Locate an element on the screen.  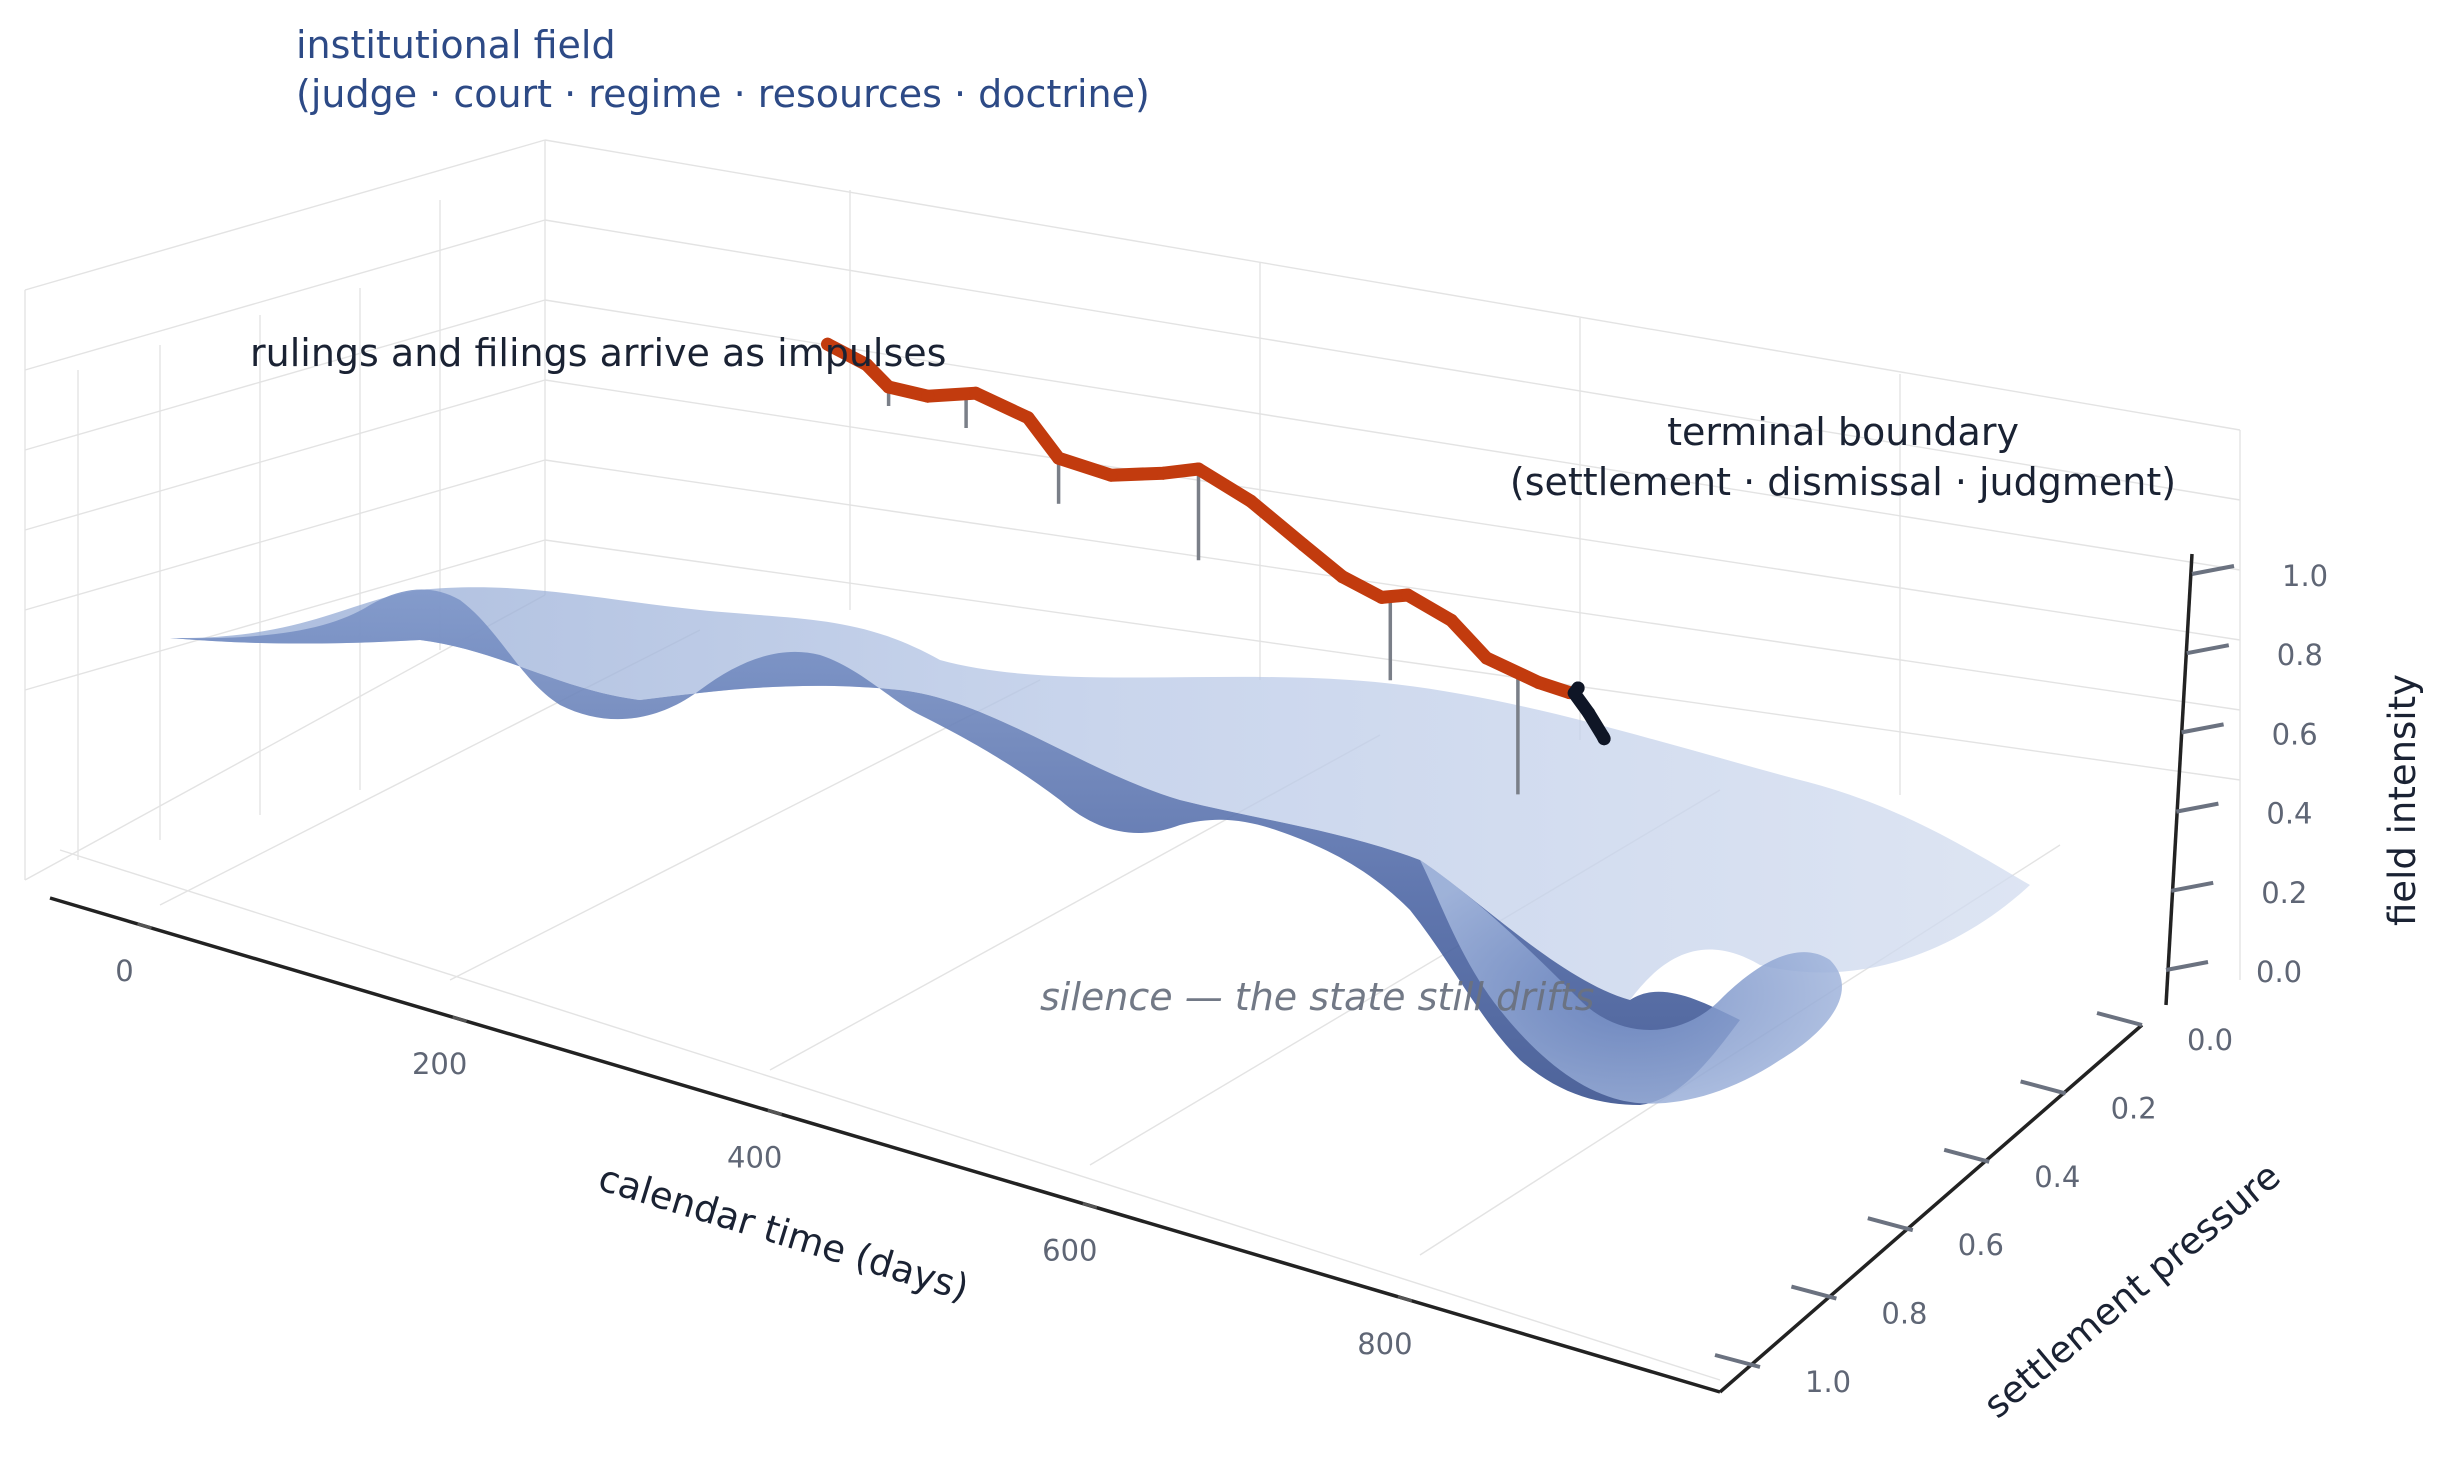
z-tick-label: 1.0 is located at coordinates (2305, 576).